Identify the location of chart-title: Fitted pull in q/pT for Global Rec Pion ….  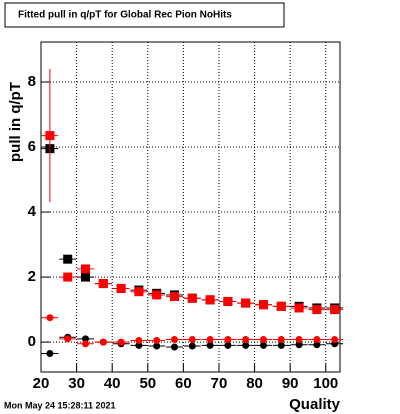
(125, 15).